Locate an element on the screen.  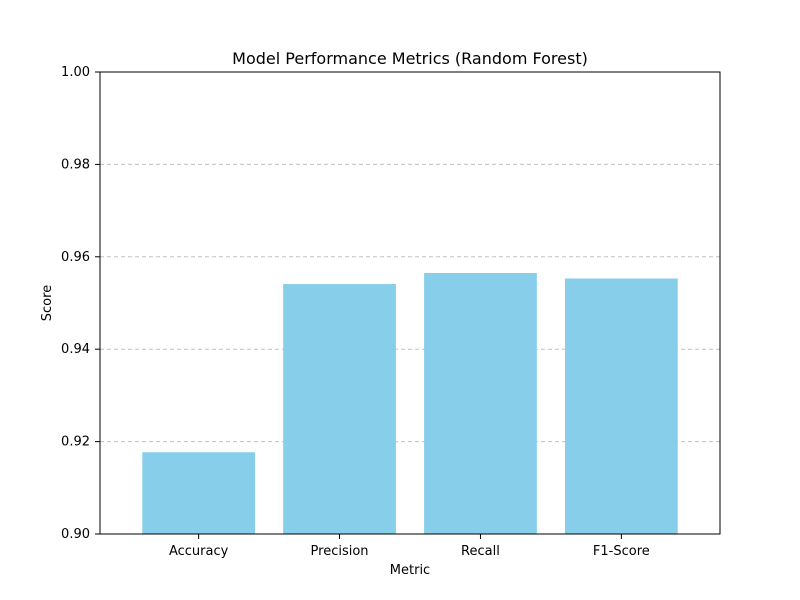
bar-recall is located at coordinates (480, 403).